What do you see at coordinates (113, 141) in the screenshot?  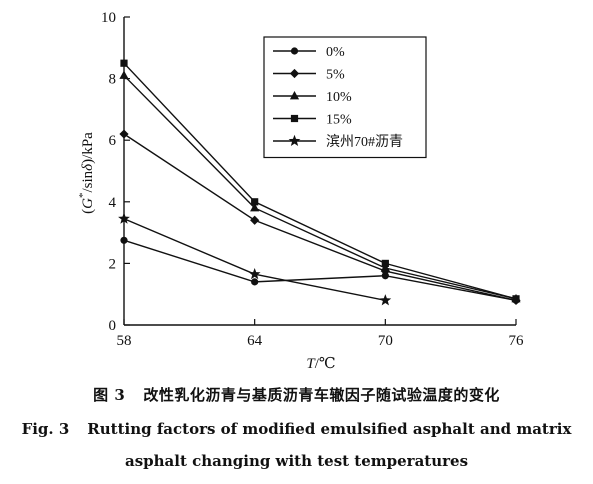 I see `y-tick-label: 6` at bounding box center [113, 141].